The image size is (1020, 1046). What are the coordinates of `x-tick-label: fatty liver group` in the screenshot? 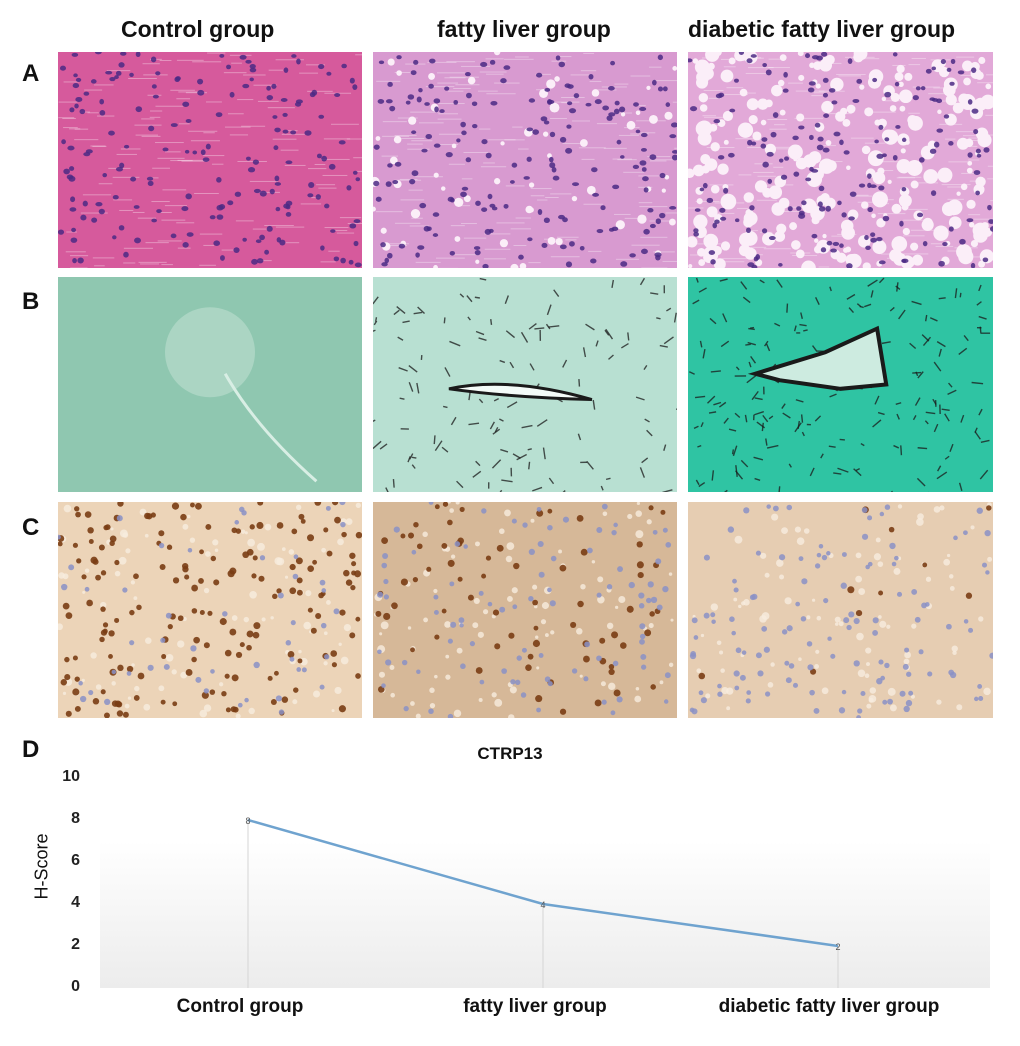 It's located at (535, 1006).